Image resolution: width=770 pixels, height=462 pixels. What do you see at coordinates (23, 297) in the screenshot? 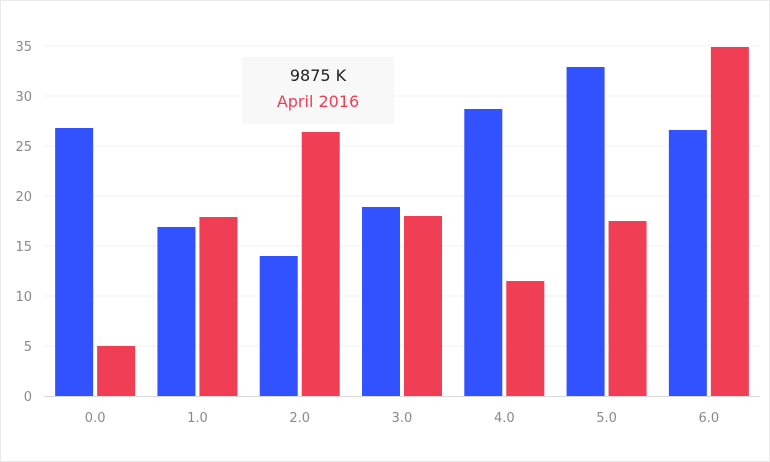
I see `y-tick-label: 10` at bounding box center [23, 297].